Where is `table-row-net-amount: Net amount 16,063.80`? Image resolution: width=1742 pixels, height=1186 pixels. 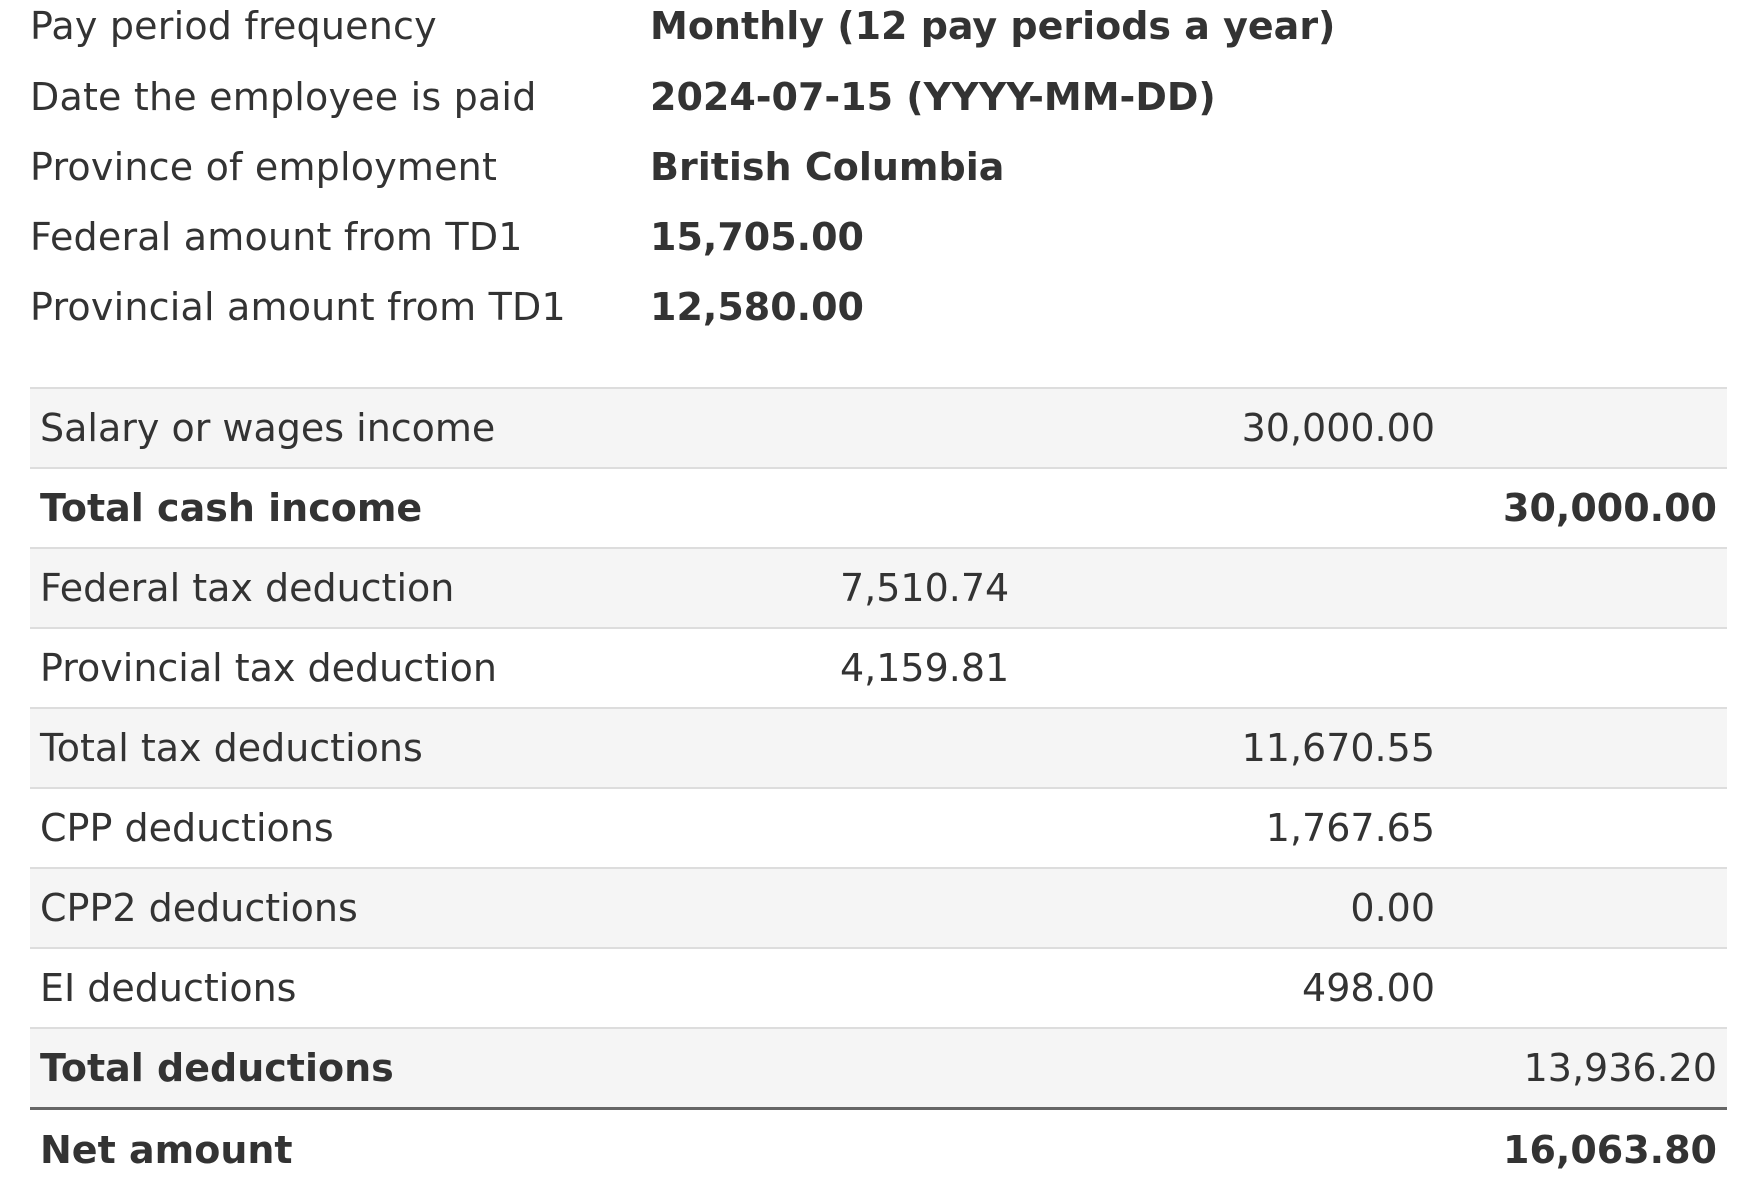 table-row-net-amount: Net amount 16,063.80 is located at coordinates (878, 1146).